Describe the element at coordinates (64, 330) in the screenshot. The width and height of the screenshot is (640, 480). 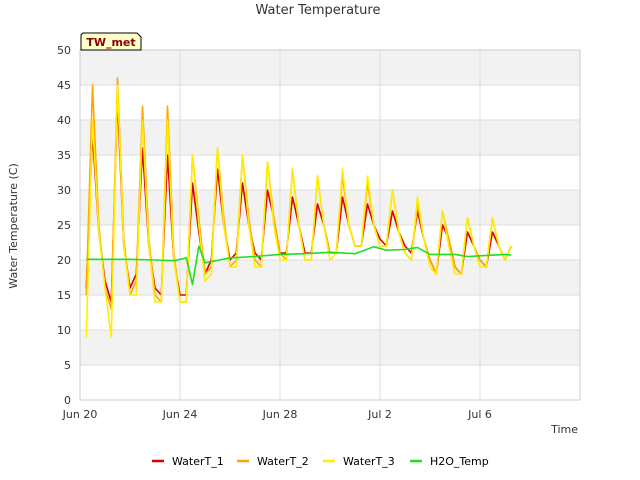
I see `y-tick-label: 10` at that location.